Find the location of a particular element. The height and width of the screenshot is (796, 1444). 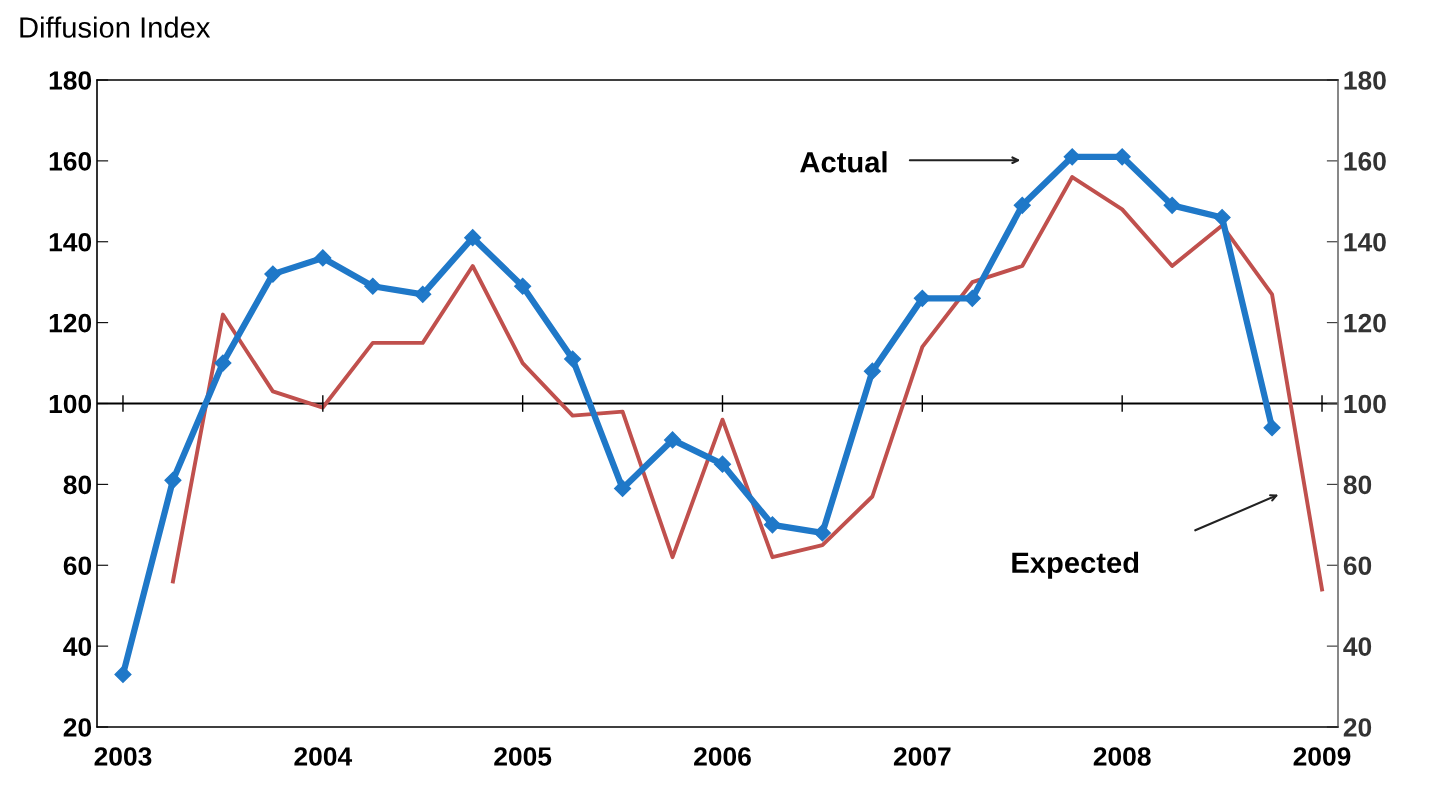

y-axis-title: Diffusion Index is located at coordinates (115, 27).